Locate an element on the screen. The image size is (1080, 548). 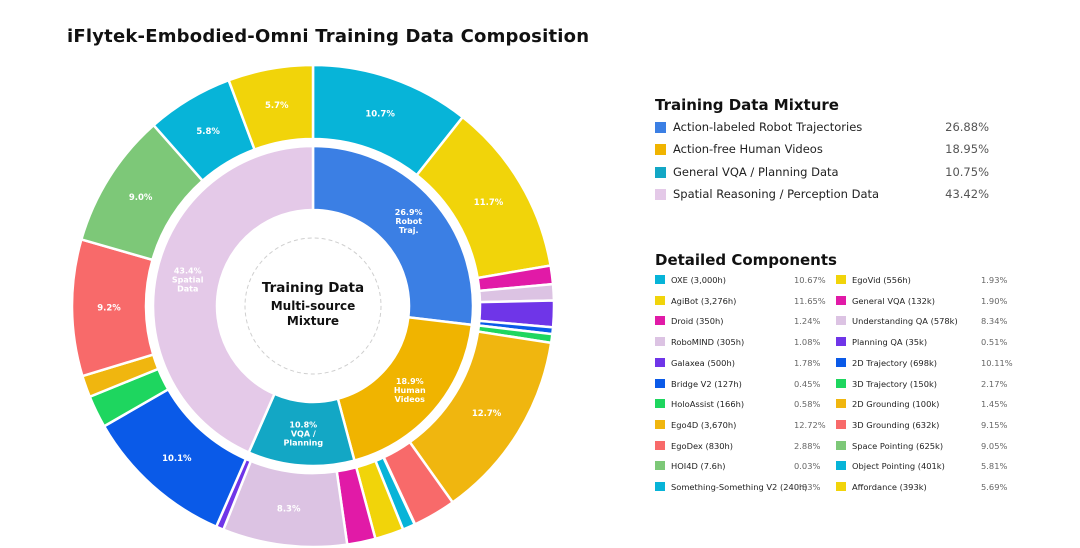
legend-value: 1.45% is located at coordinates (994, 404).